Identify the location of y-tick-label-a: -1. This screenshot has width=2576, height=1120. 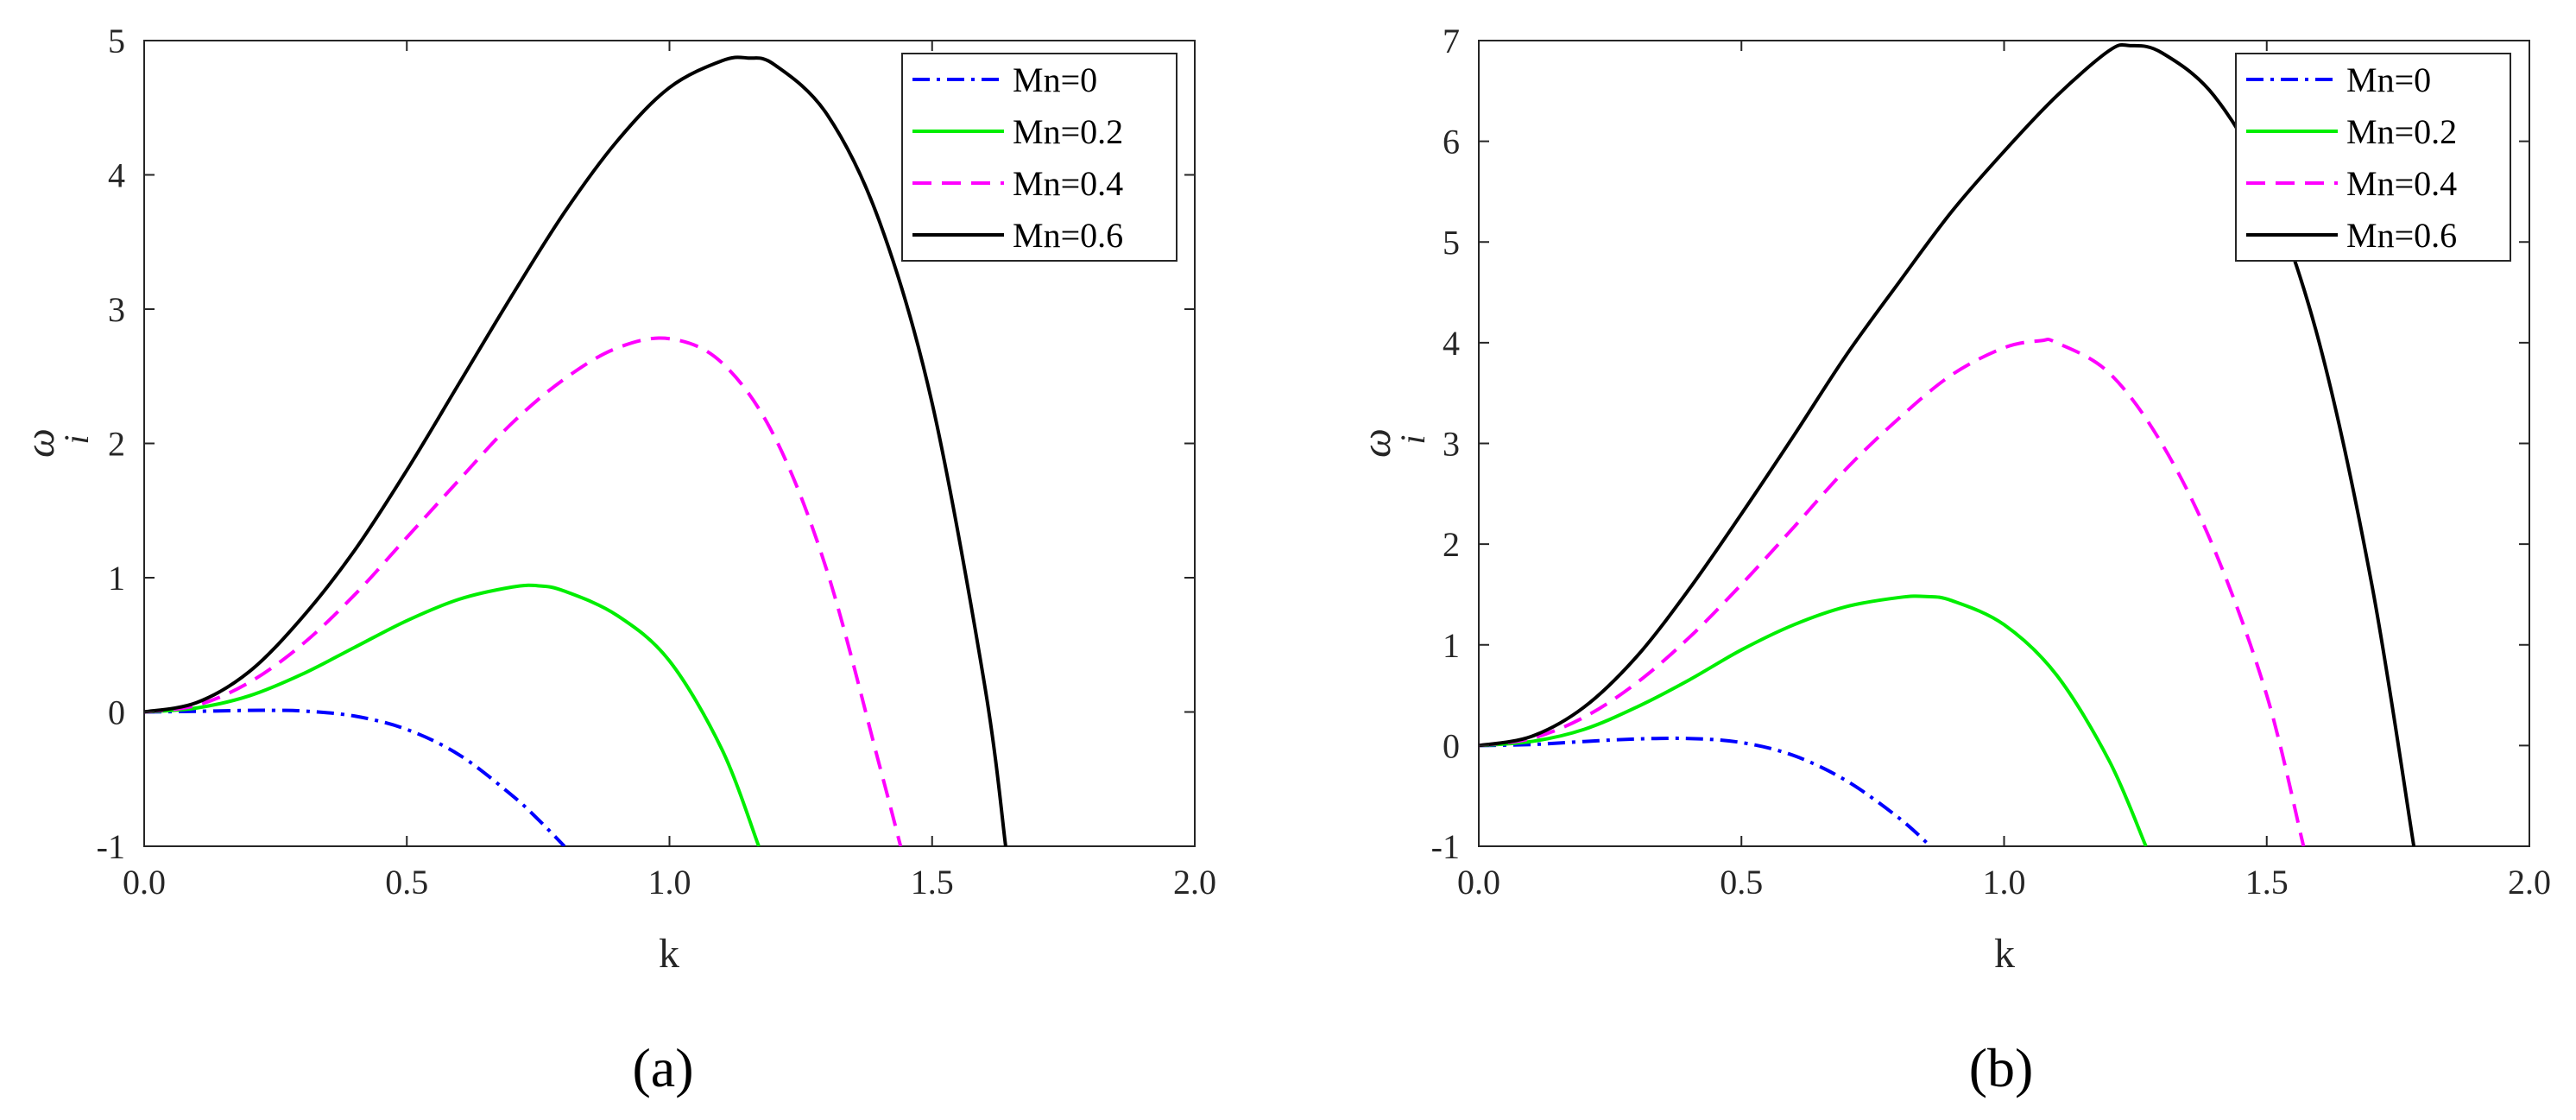
(111, 846).